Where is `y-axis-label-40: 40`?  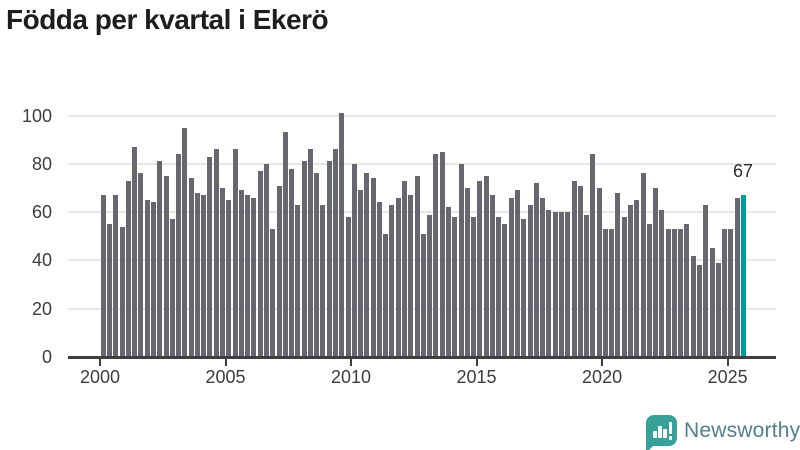
y-axis-label-40: 40 is located at coordinates (41, 260).